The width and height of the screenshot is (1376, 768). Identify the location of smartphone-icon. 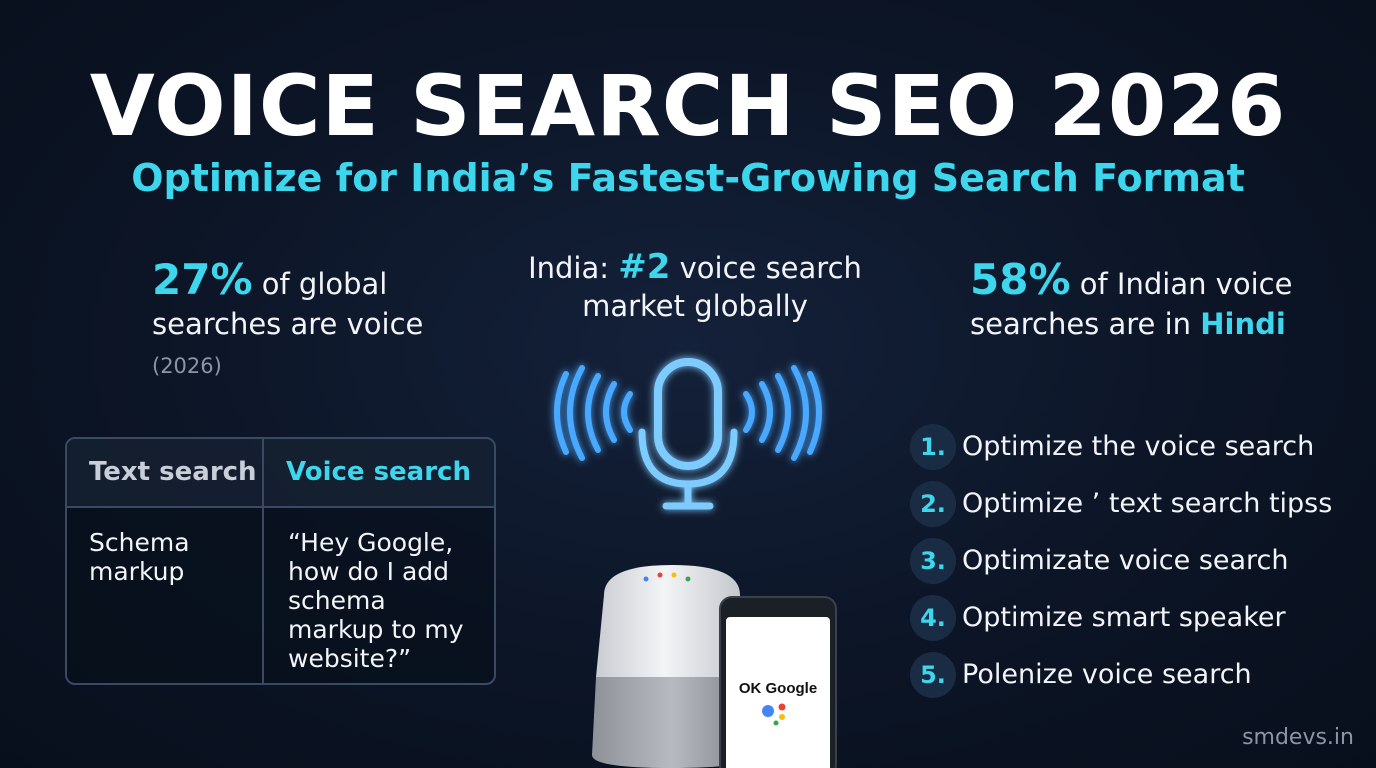
(778, 682).